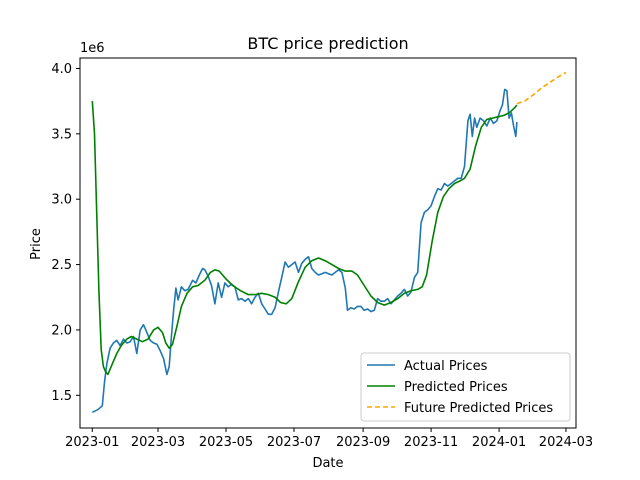  Describe the element at coordinates (158, 442) in the screenshot. I see `x-tick-label: 2023-03` at that location.